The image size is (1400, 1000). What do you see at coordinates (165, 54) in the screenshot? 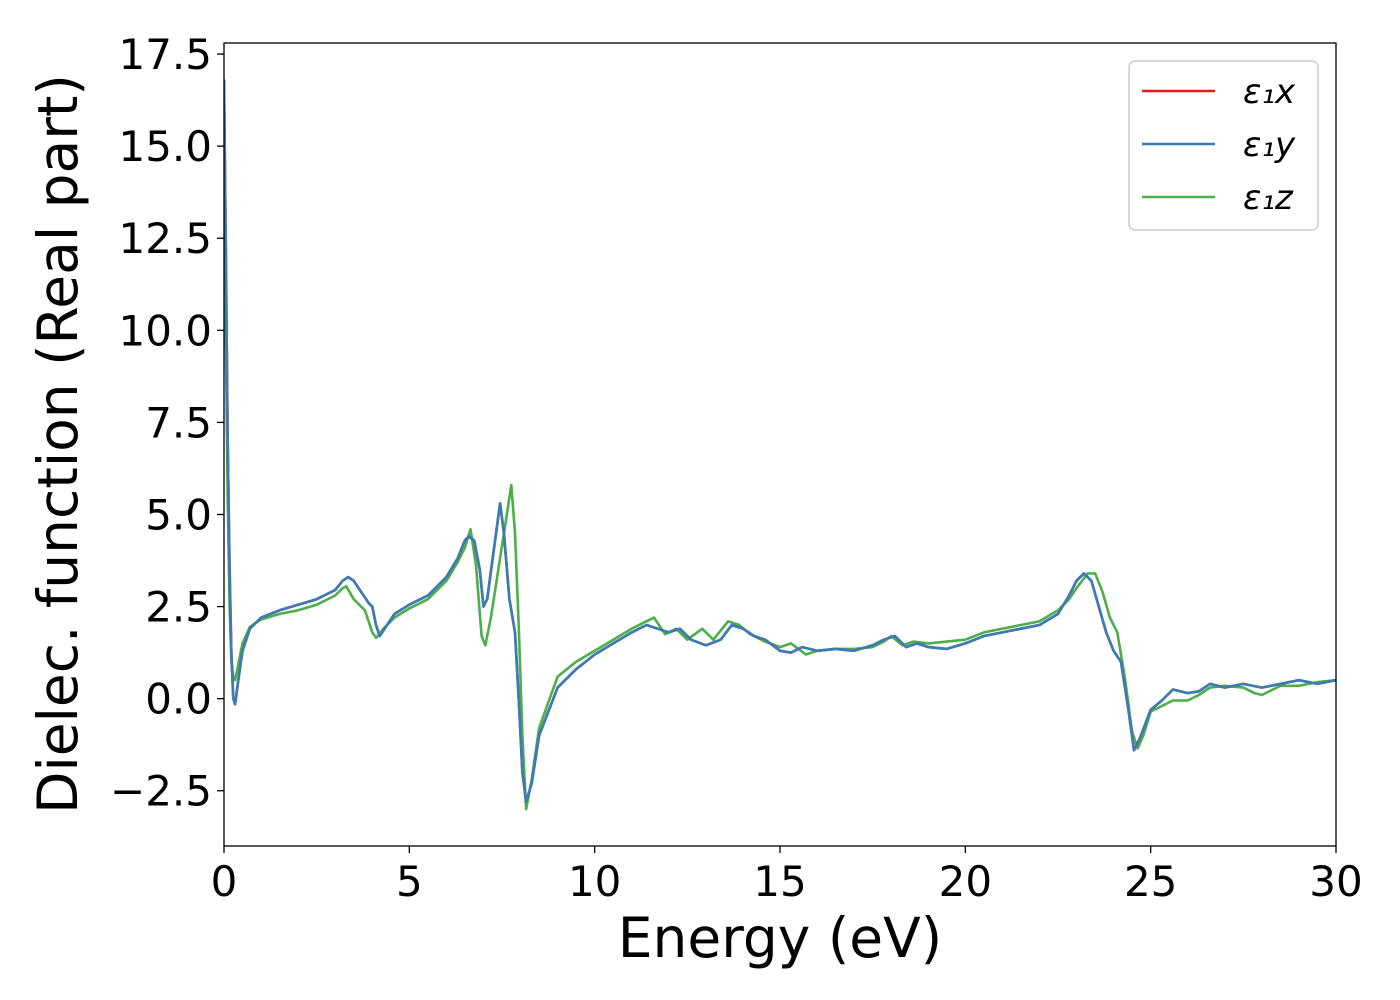
I see `y-tick-label: 17.5` at bounding box center [165, 54].